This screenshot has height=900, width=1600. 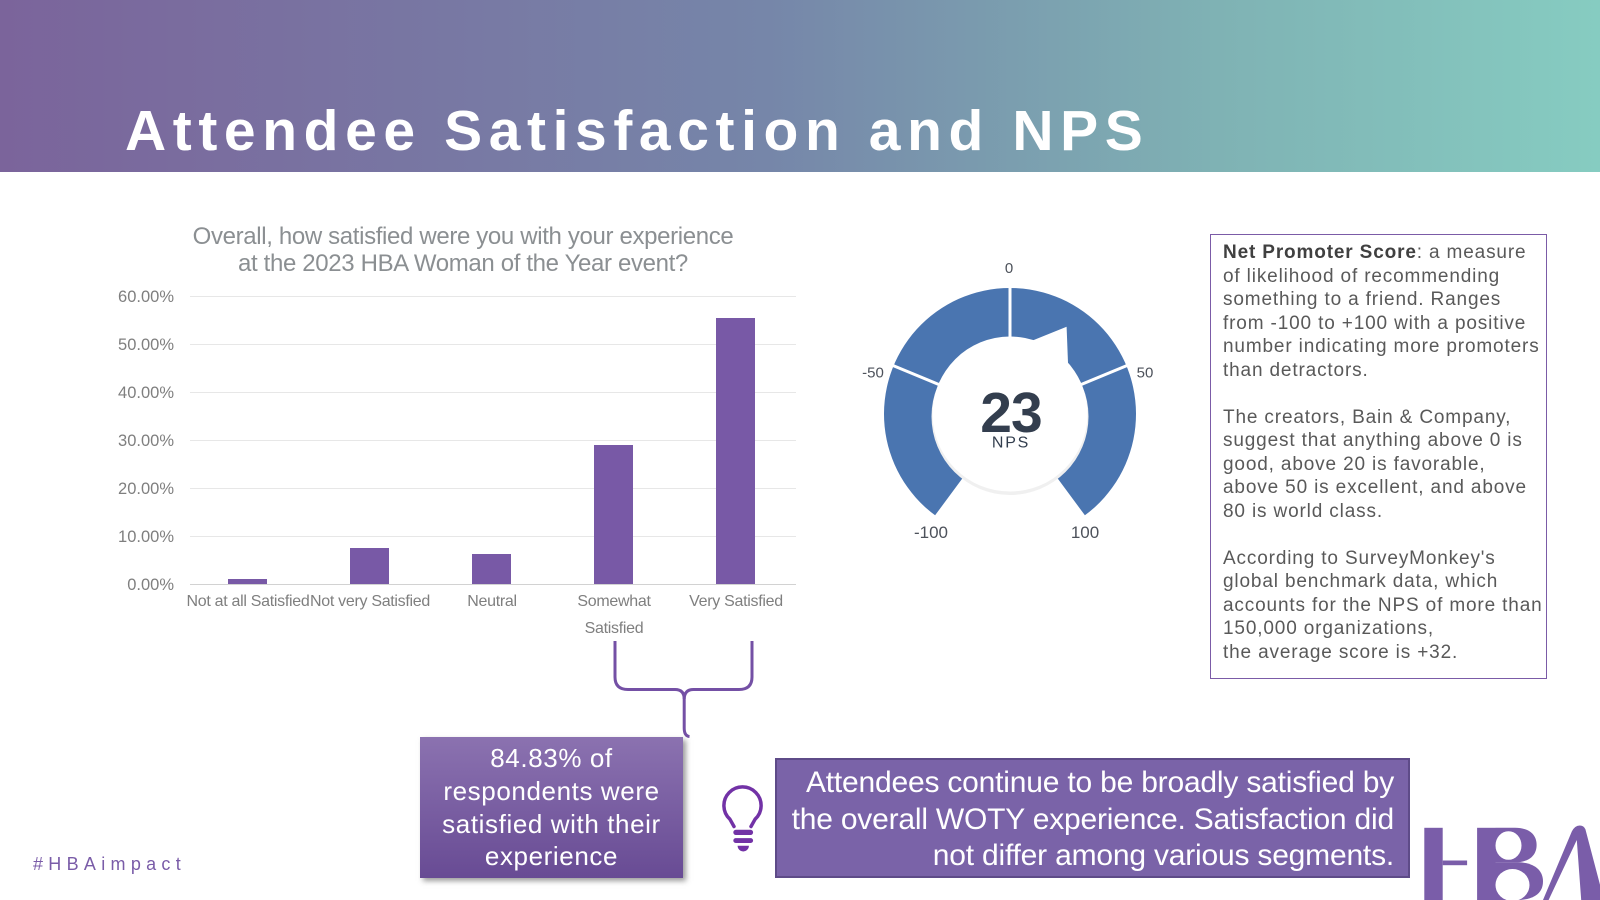 What do you see at coordinates (1145, 373) in the screenshot?
I see `svg-text: 50` at bounding box center [1145, 373].